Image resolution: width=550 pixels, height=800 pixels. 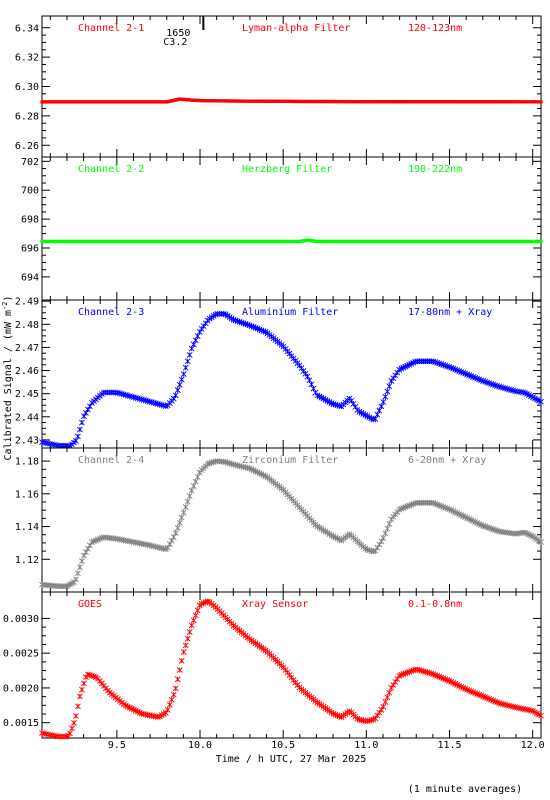 I want to click on y-tick-label: 1.18, so click(x=27, y=462).